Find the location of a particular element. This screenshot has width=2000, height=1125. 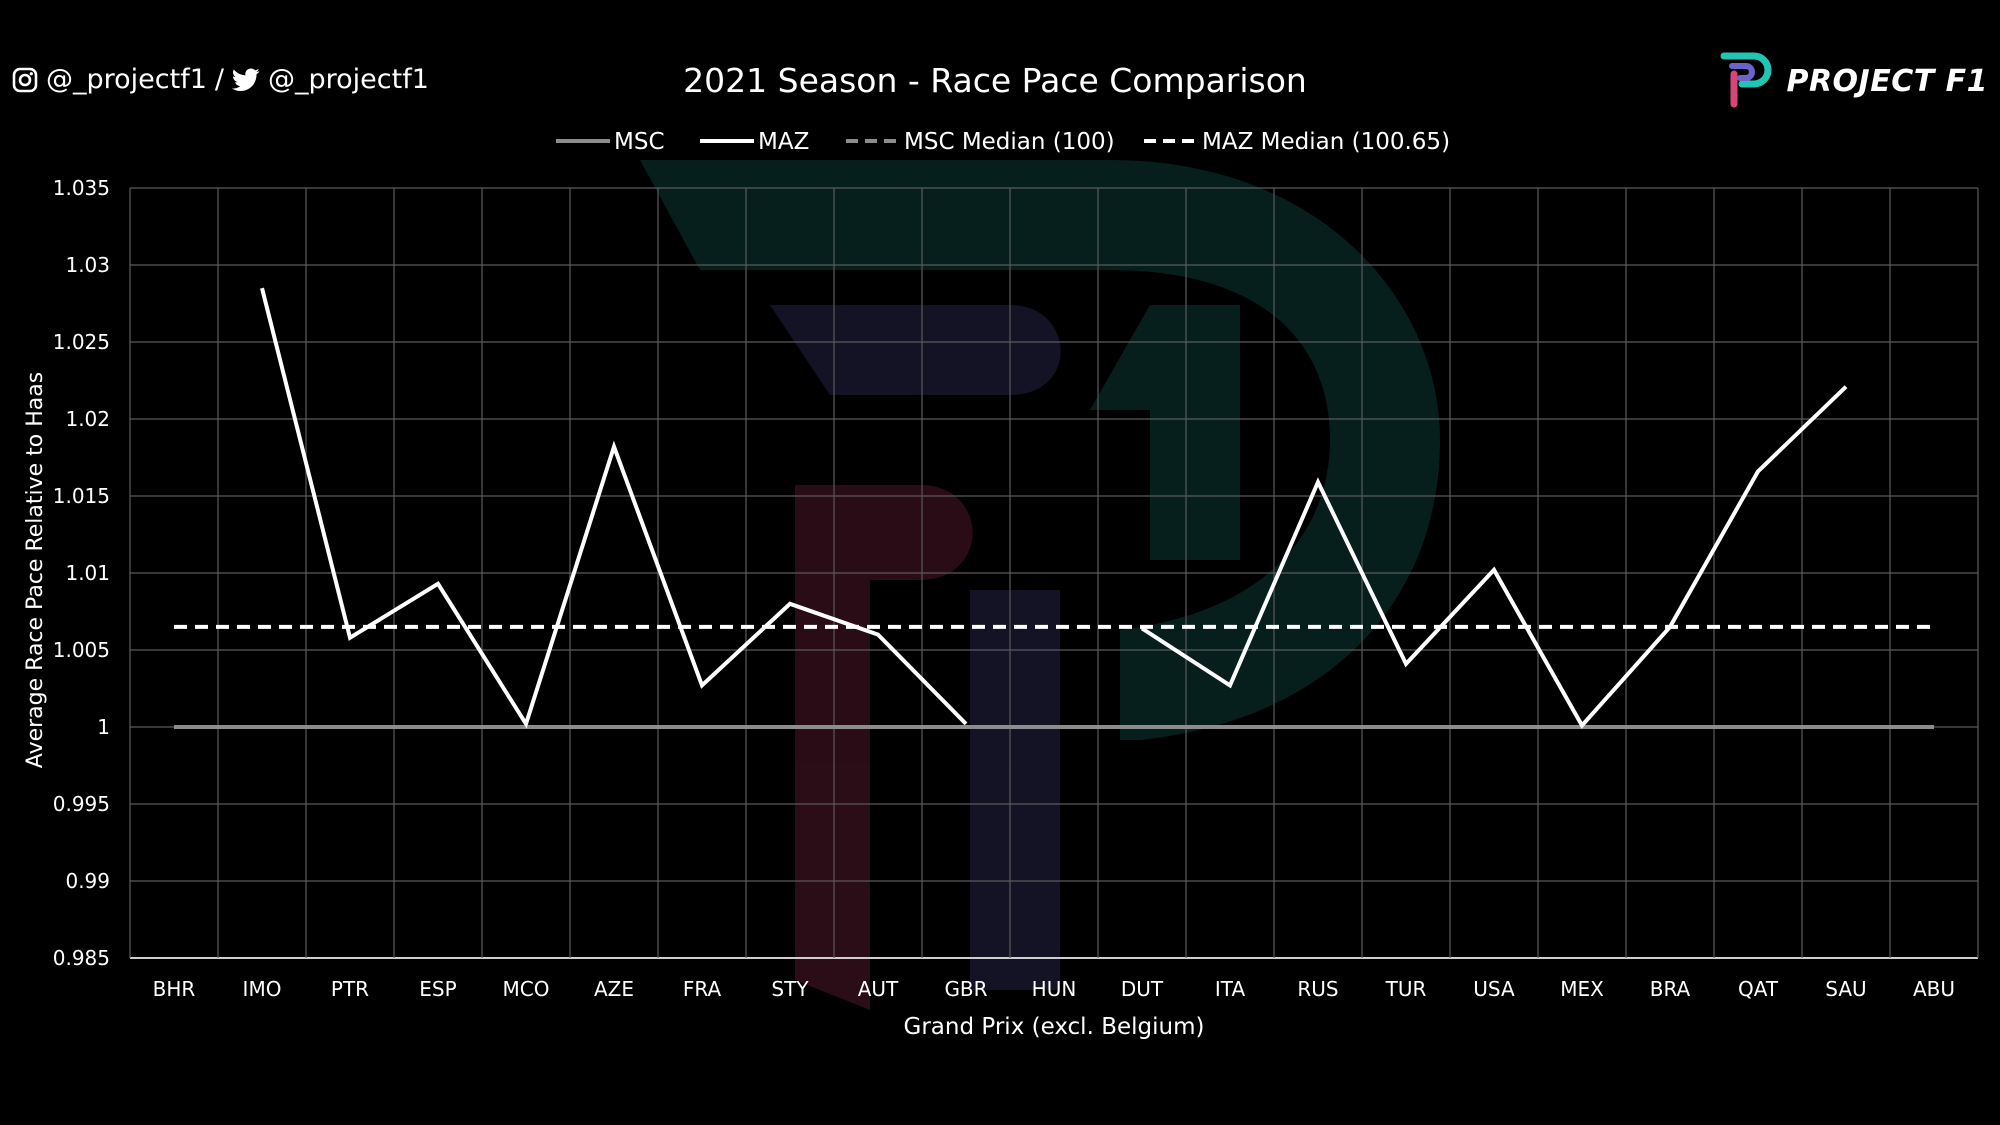

x-tick-label: DUT is located at coordinates (1142, 989).